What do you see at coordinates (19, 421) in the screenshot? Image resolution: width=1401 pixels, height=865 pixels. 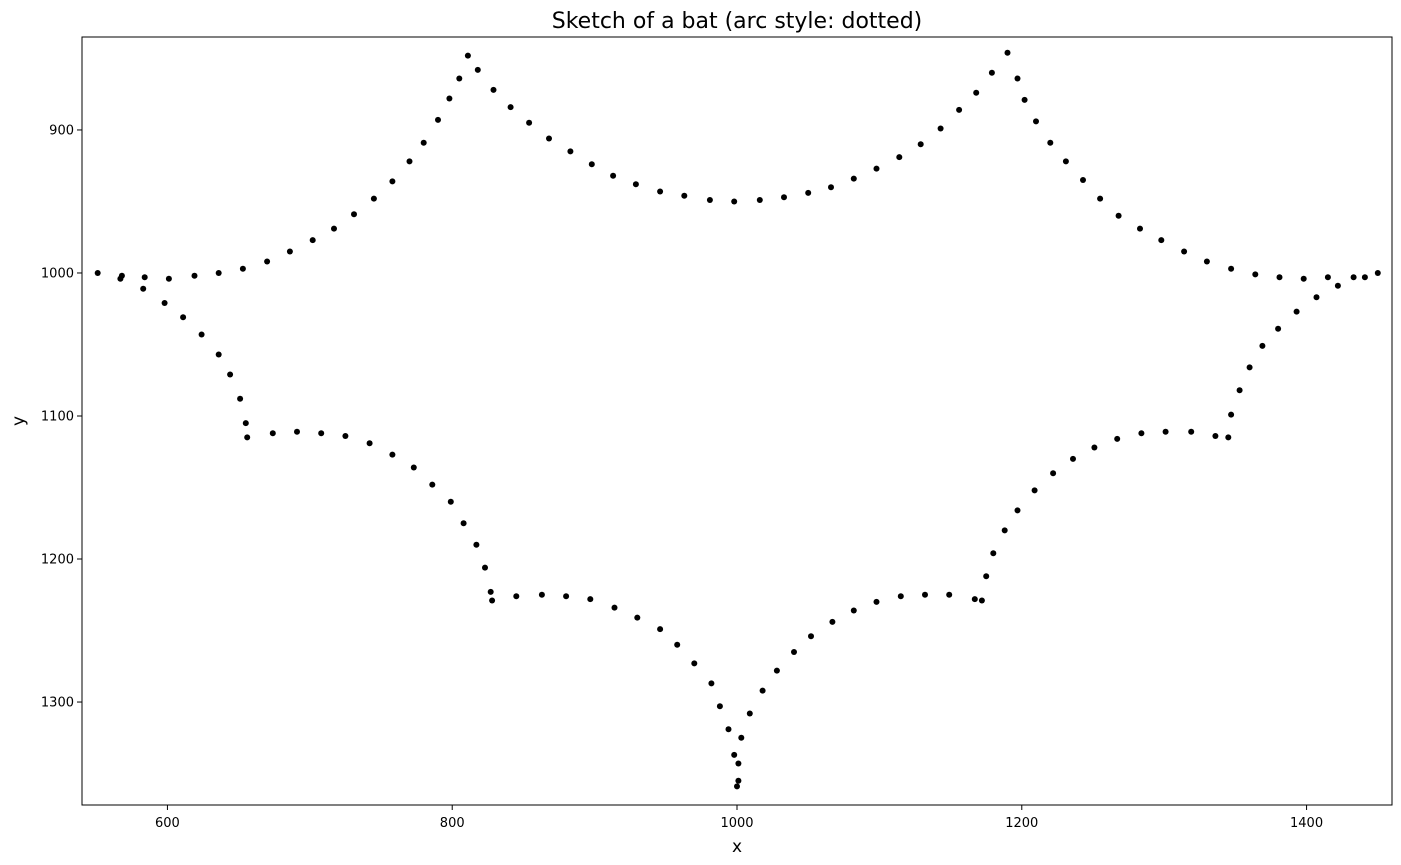 I see `y-axis-label: y` at bounding box center [19, 421].